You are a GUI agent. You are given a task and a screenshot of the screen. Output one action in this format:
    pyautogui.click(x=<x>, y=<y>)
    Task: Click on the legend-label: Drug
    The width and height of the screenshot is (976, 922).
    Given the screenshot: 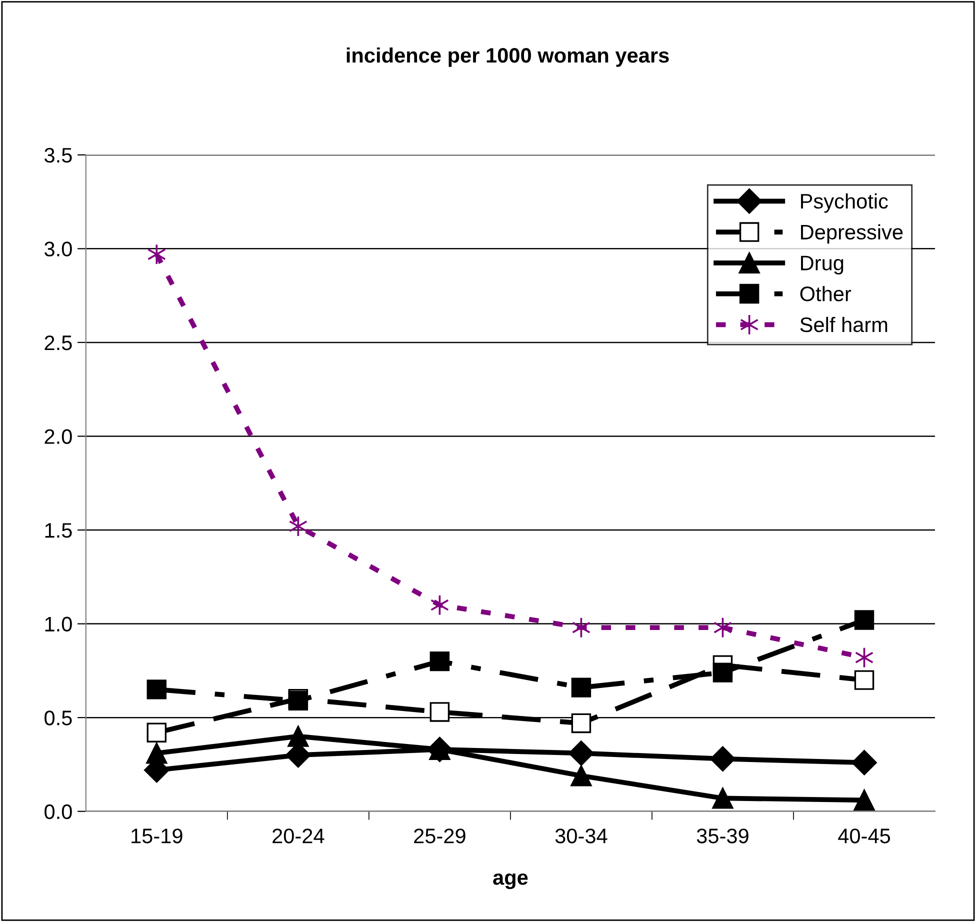 What is the action you would take?
    pyautogui.click(x=822, y=265)
    